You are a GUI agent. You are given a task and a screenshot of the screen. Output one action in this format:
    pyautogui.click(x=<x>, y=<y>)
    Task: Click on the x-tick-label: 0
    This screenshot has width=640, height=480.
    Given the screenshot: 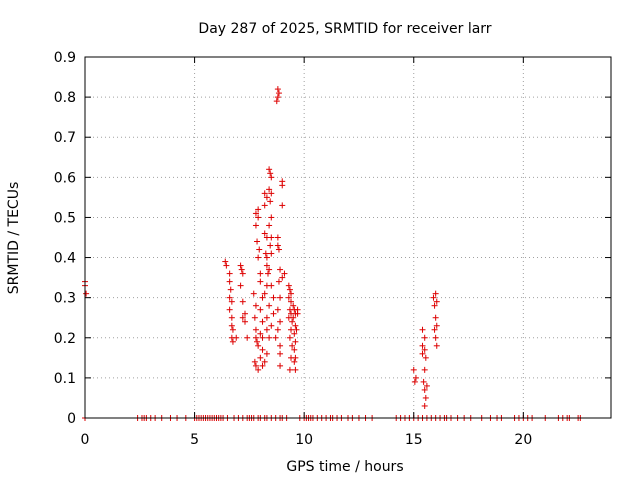 What is the action you would take?
    pyautogui.click(x=85, y=440)
    